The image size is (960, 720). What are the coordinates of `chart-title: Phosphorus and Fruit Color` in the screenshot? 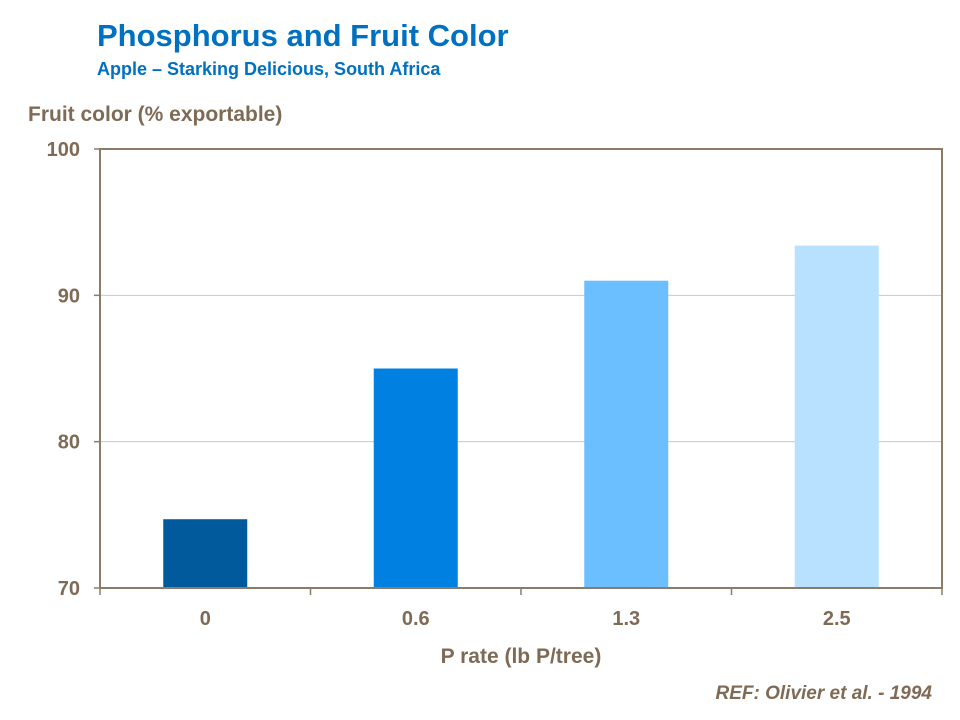 It's located at (303, 35).